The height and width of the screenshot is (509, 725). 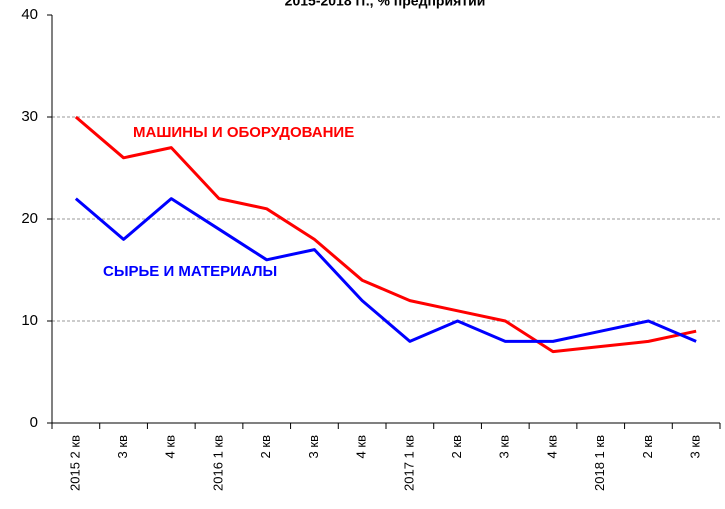 I want to click on x-tick-label: 2016 1 кв, so click(x=217, y=463).